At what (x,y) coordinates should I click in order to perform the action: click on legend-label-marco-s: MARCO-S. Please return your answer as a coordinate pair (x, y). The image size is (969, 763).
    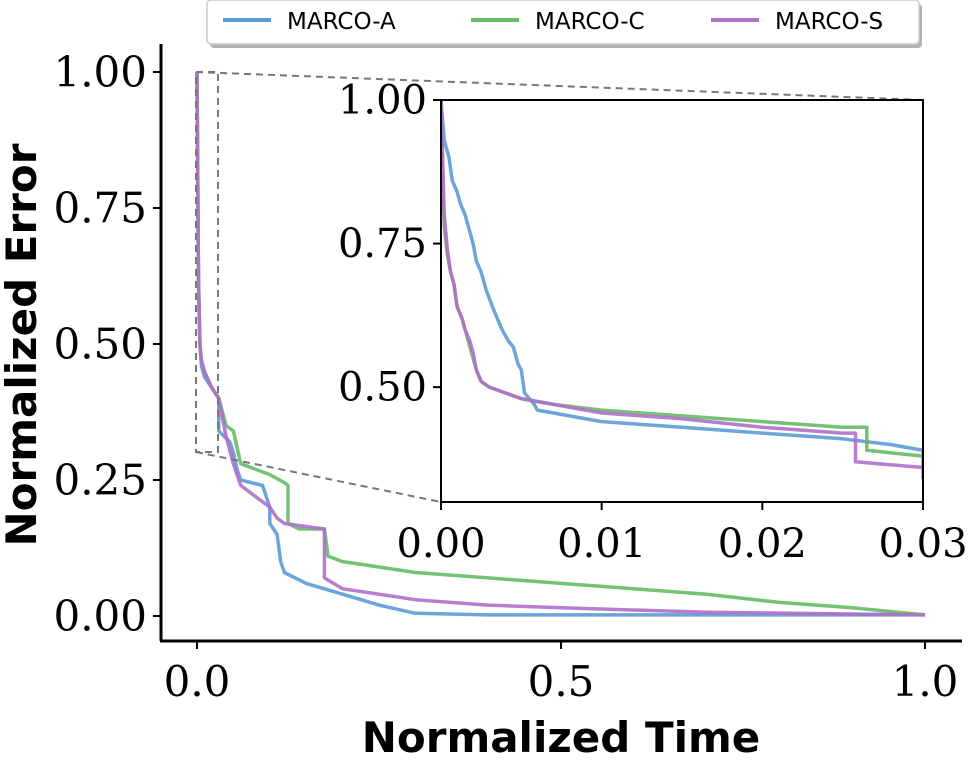
    Looking at the image, I should click on (829, 22).